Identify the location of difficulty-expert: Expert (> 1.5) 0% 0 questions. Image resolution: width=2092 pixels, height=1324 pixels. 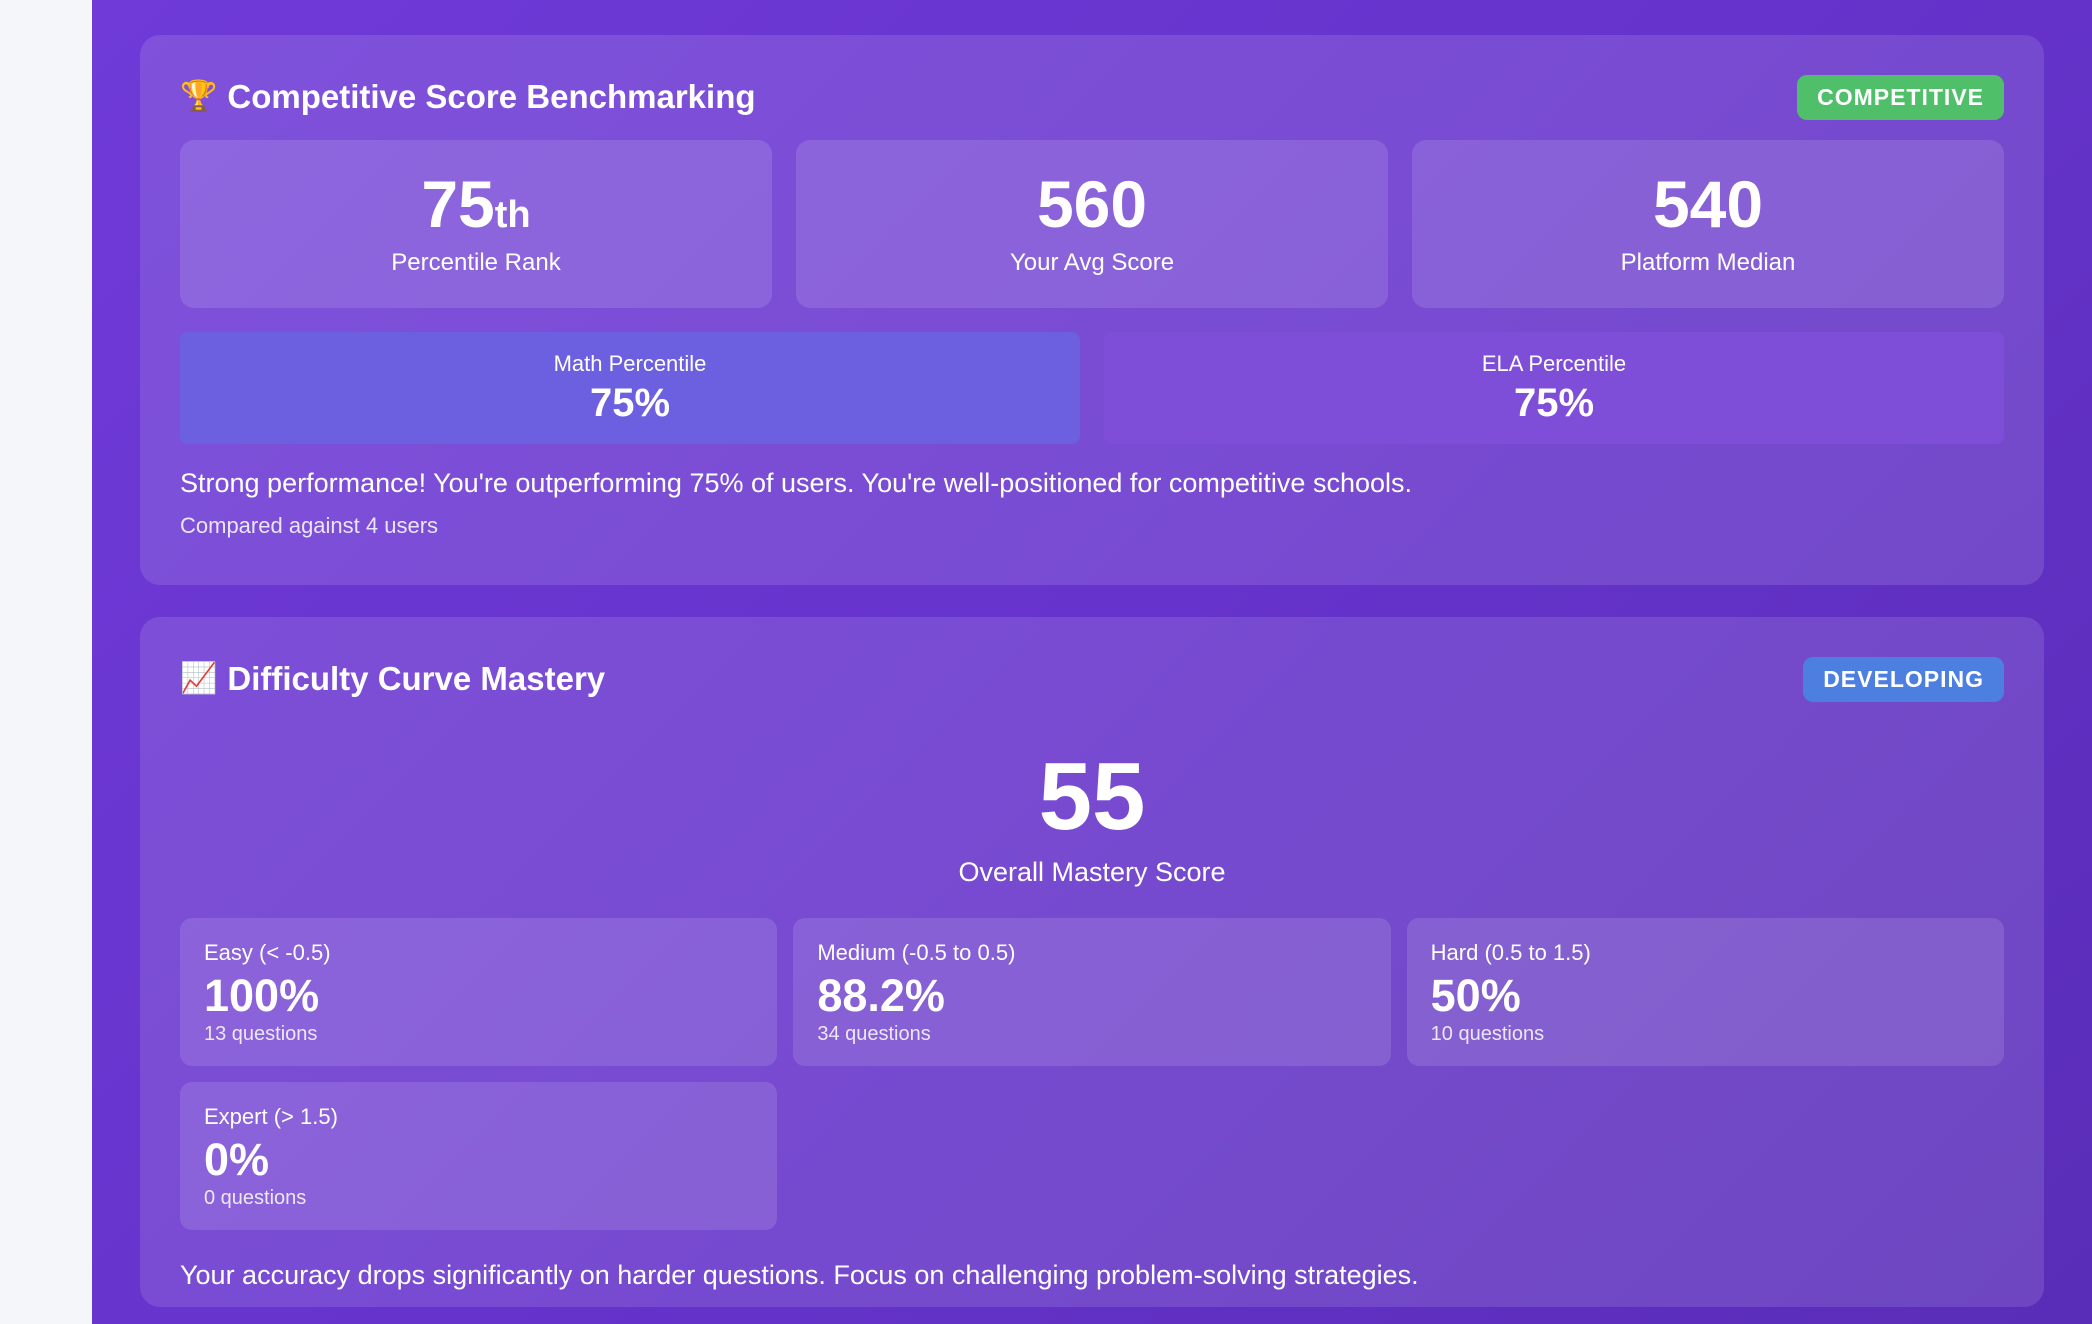
(479, 1156).